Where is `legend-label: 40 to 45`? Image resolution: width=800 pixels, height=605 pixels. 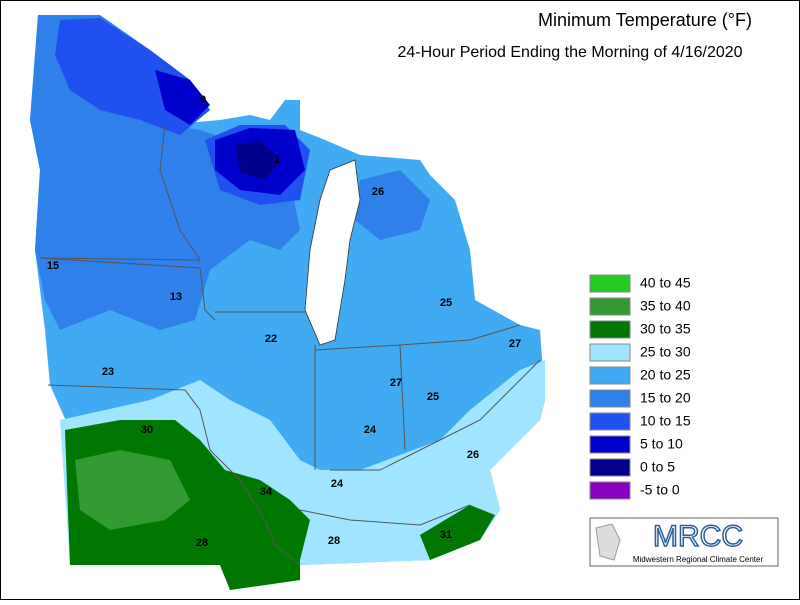 legend-label: 40 to 45 is located at coordinates (665, 283).